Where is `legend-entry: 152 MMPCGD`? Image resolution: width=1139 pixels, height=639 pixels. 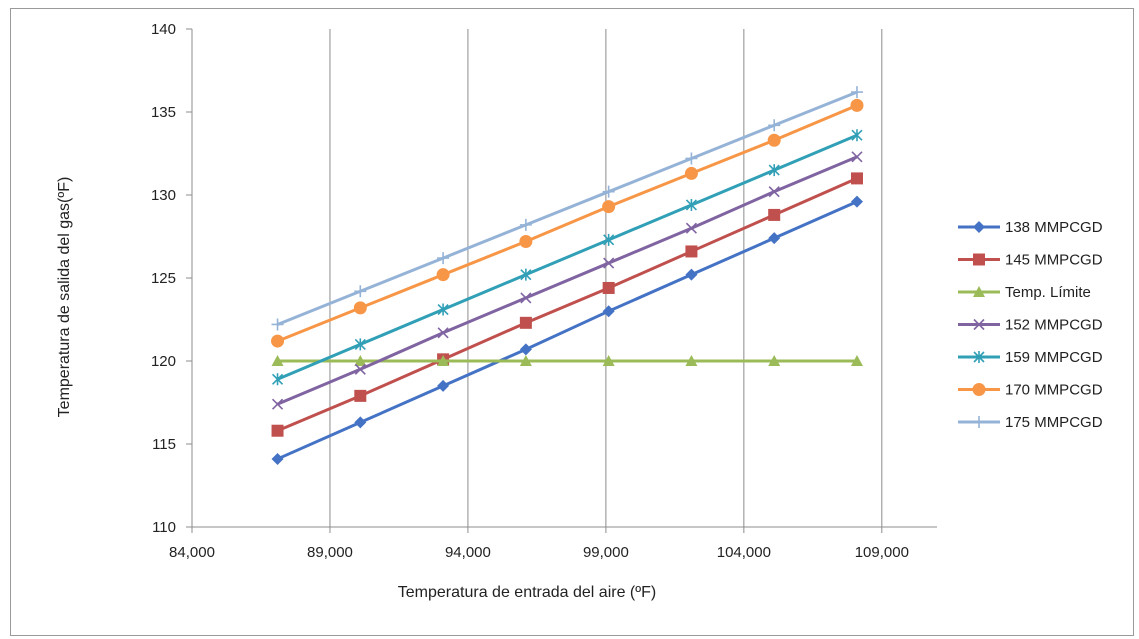
legend-entry: 152 MMPCGD is located at coordinates (1030, 325).